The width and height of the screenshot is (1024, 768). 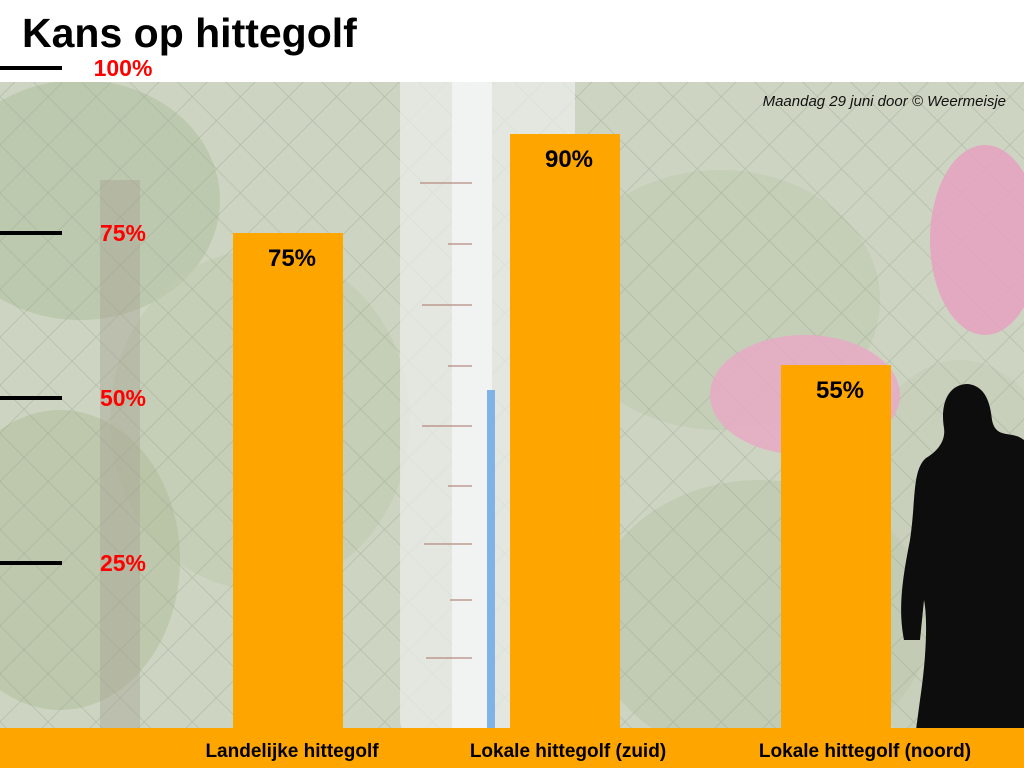 I want to click on bar-value-label: 75%, so click(x=292, y=258).